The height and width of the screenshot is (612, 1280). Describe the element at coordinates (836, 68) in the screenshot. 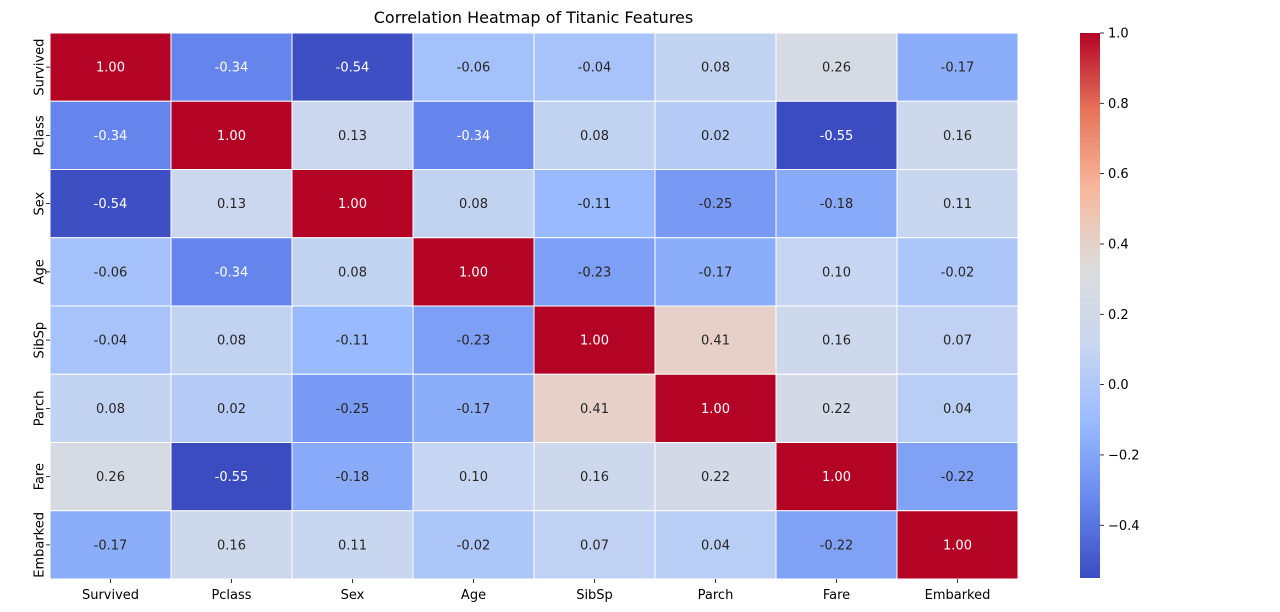

I see `cell-value-label: 0.26` at that location.